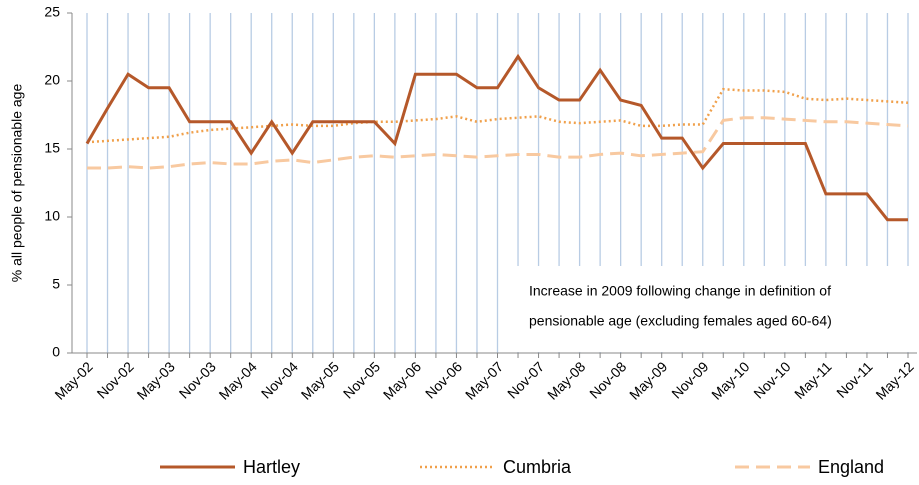  What do you see at coordinates (712, 309) in the screenshot?
I see `annotation-box` at bounding box center [712, 309].